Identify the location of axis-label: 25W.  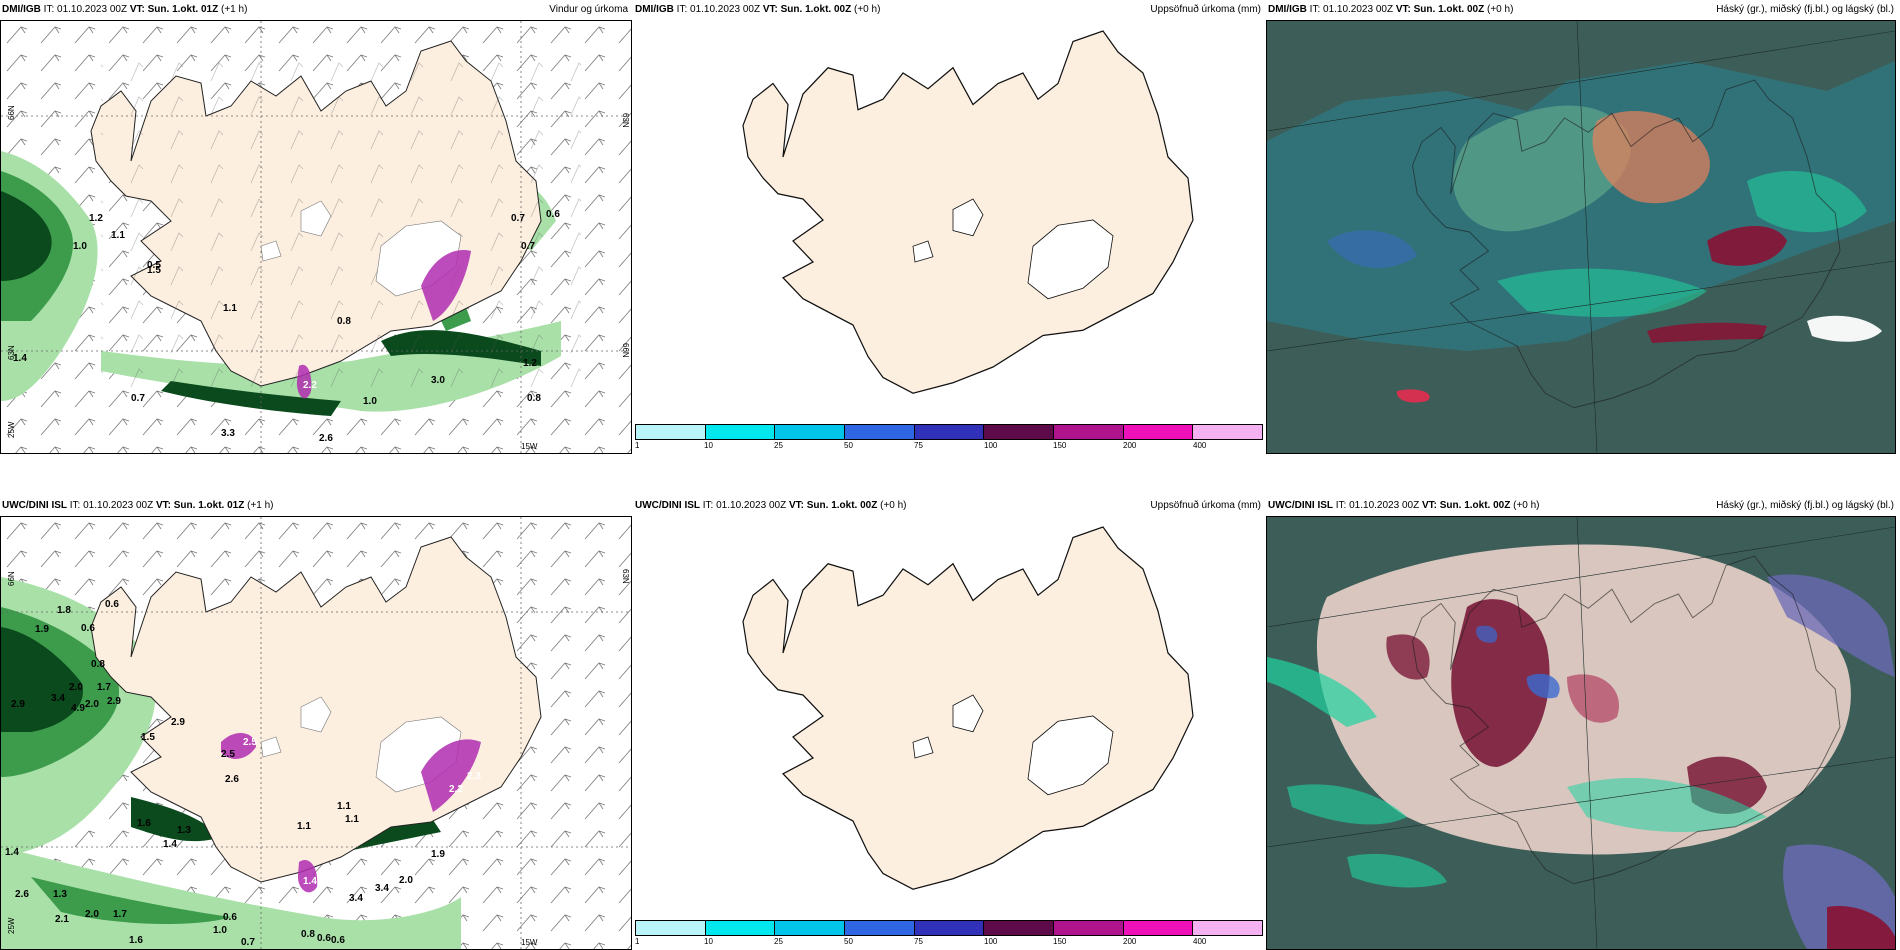
(11, 429).